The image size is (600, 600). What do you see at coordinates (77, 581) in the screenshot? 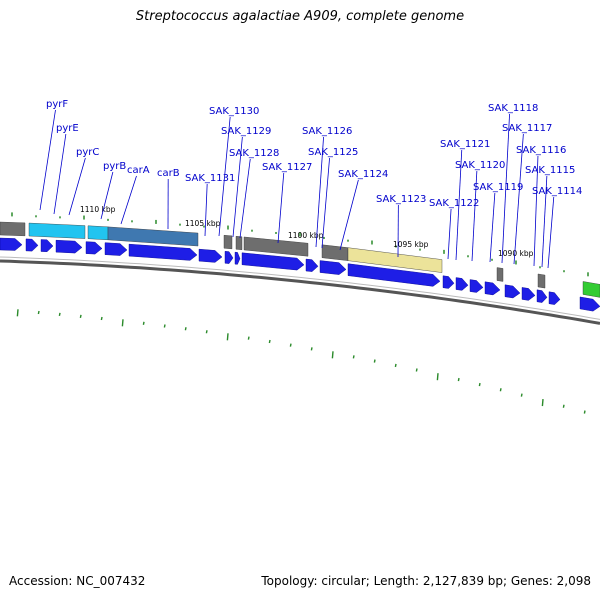
I see `accession-text: Accession: NC_007432` at bounding box center [77, 581].